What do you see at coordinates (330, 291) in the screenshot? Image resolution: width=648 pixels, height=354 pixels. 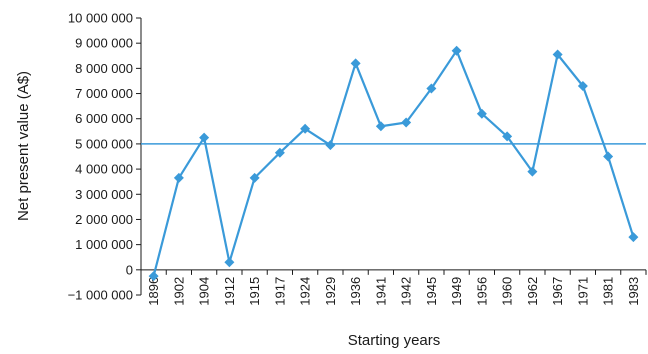 I see `x-tick-label: 1929` at bounding box center [330, 291].